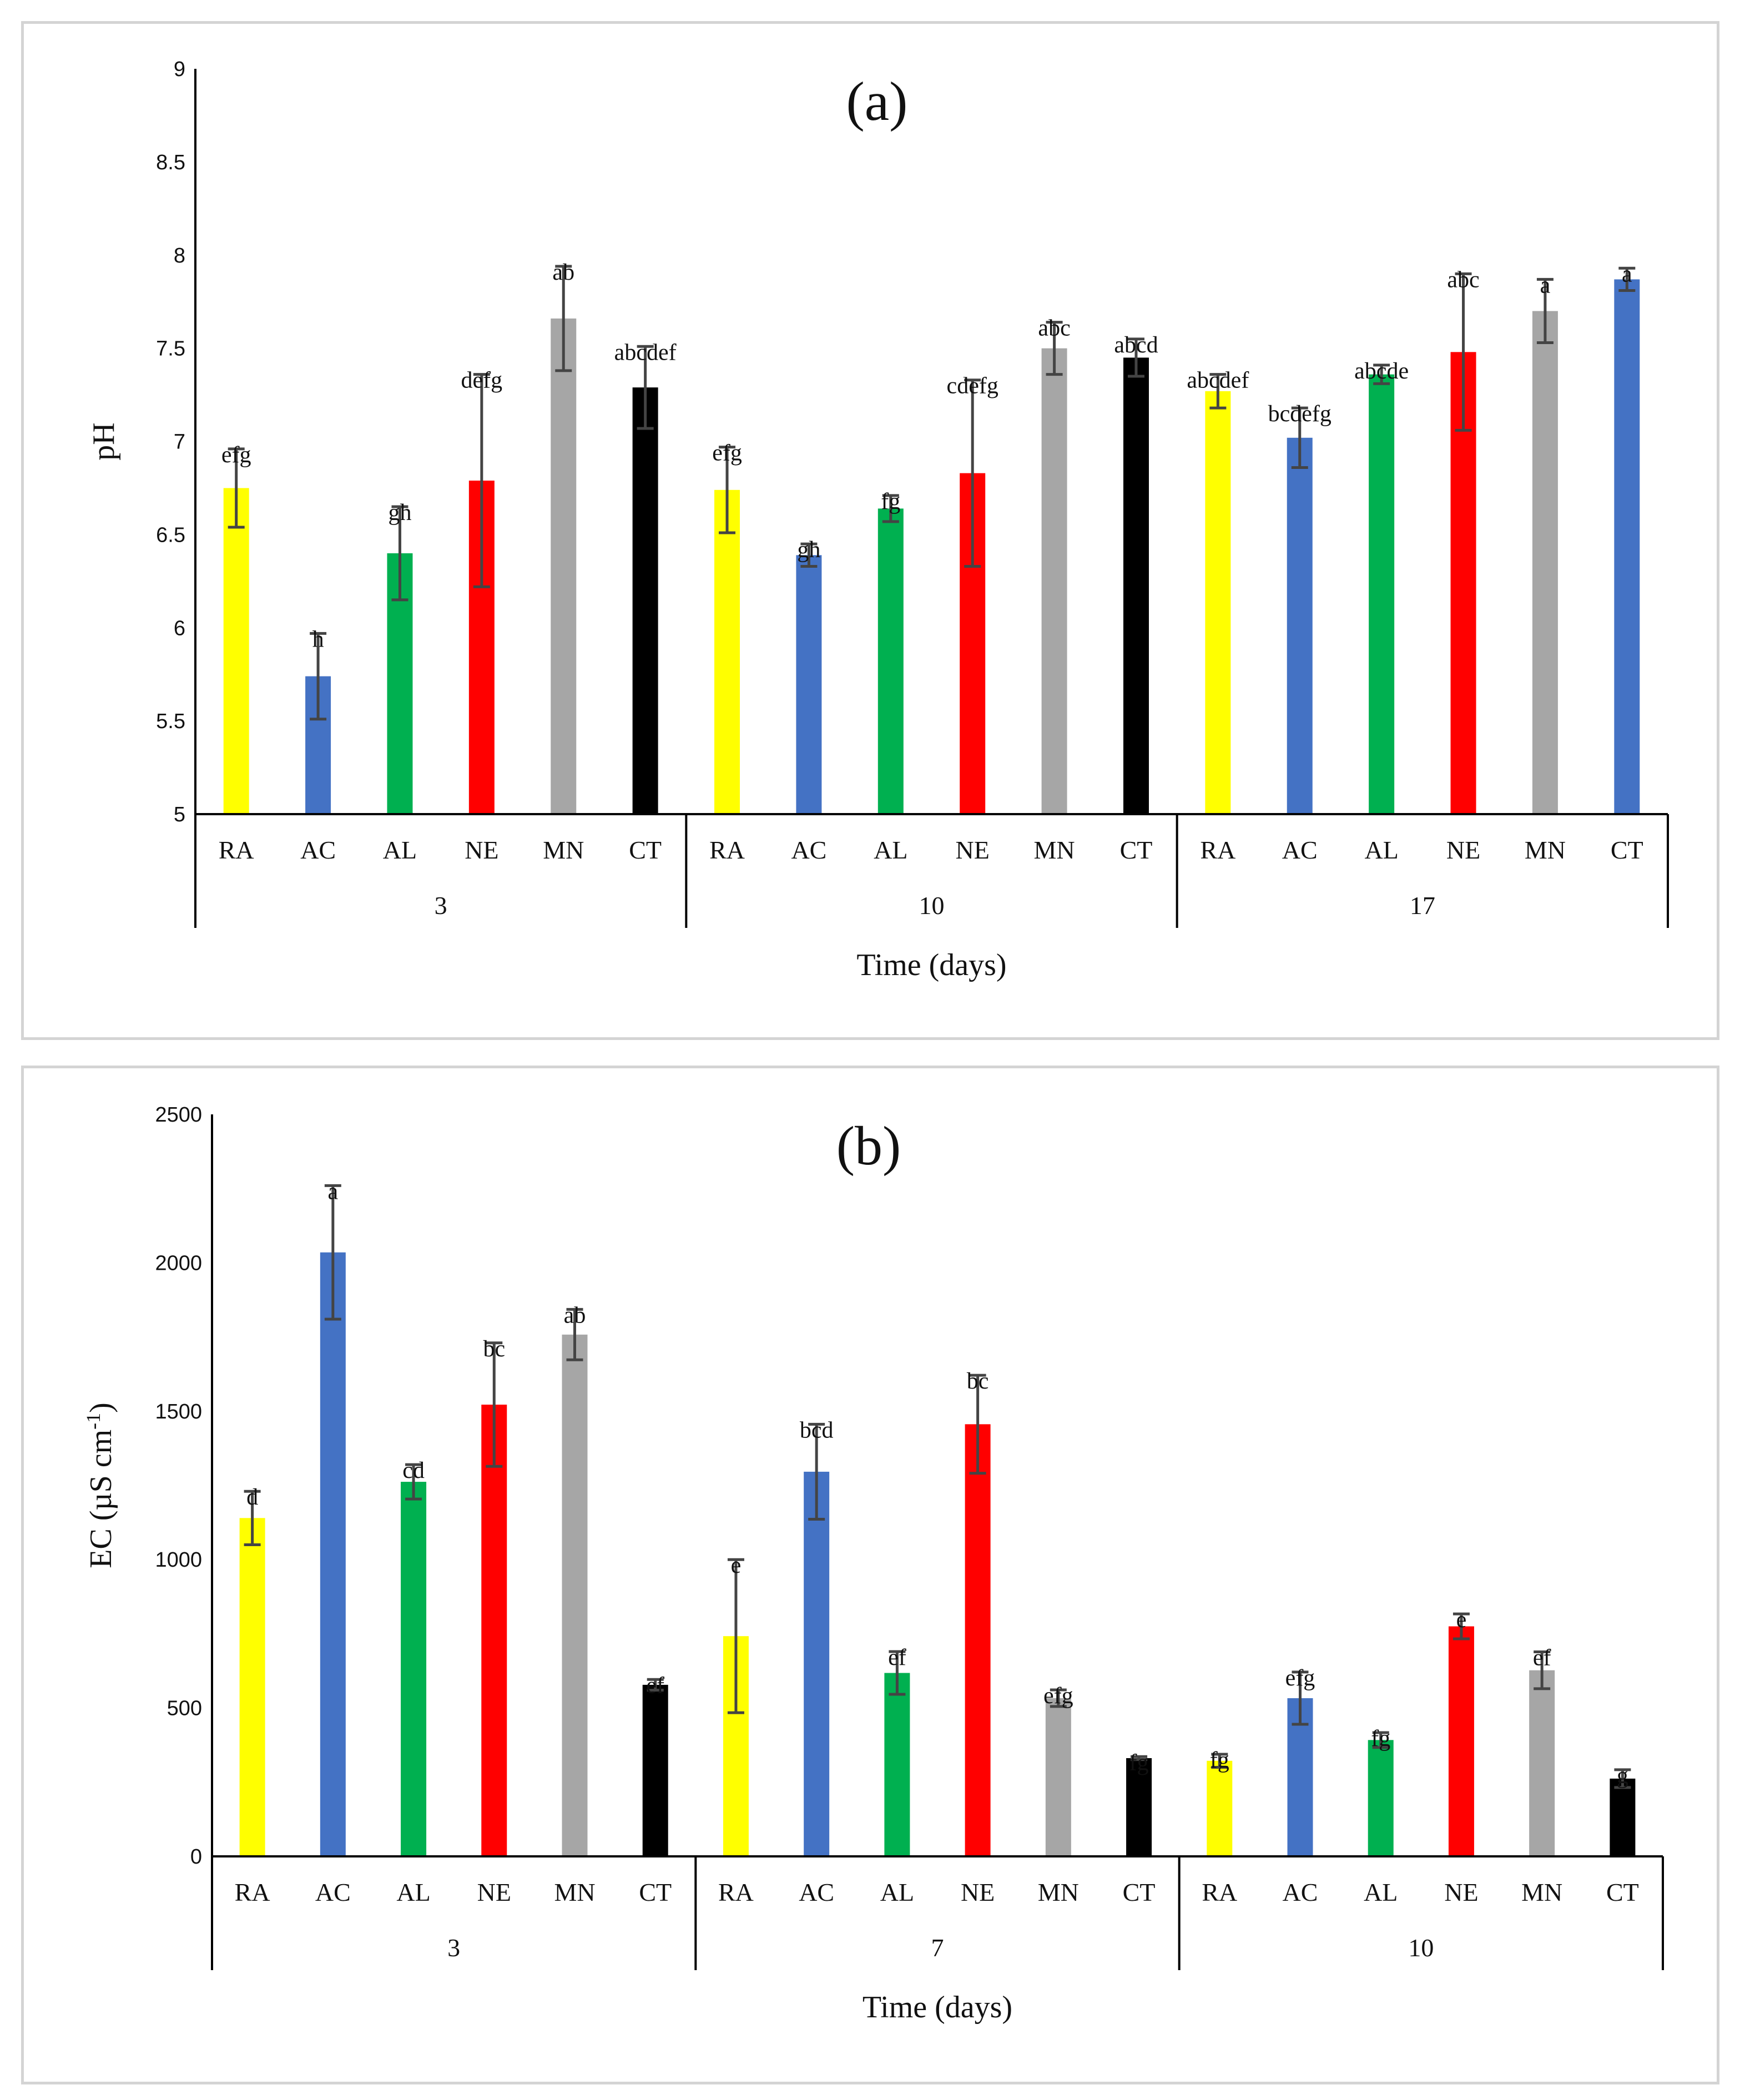 This screenshot has width=1740, height=2100. I want to click on significance-letter: d, so click(252, 1497).